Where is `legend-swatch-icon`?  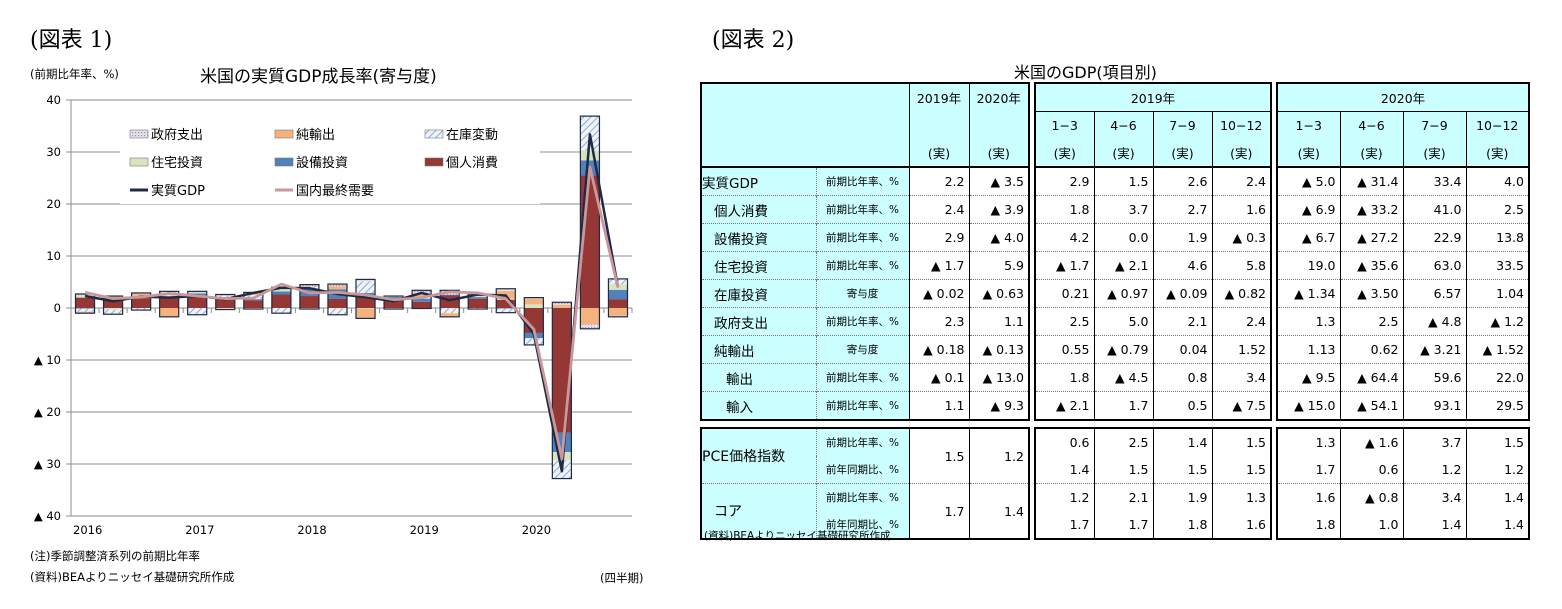
legend-swatch-icon is located at coordinates (434, 162).